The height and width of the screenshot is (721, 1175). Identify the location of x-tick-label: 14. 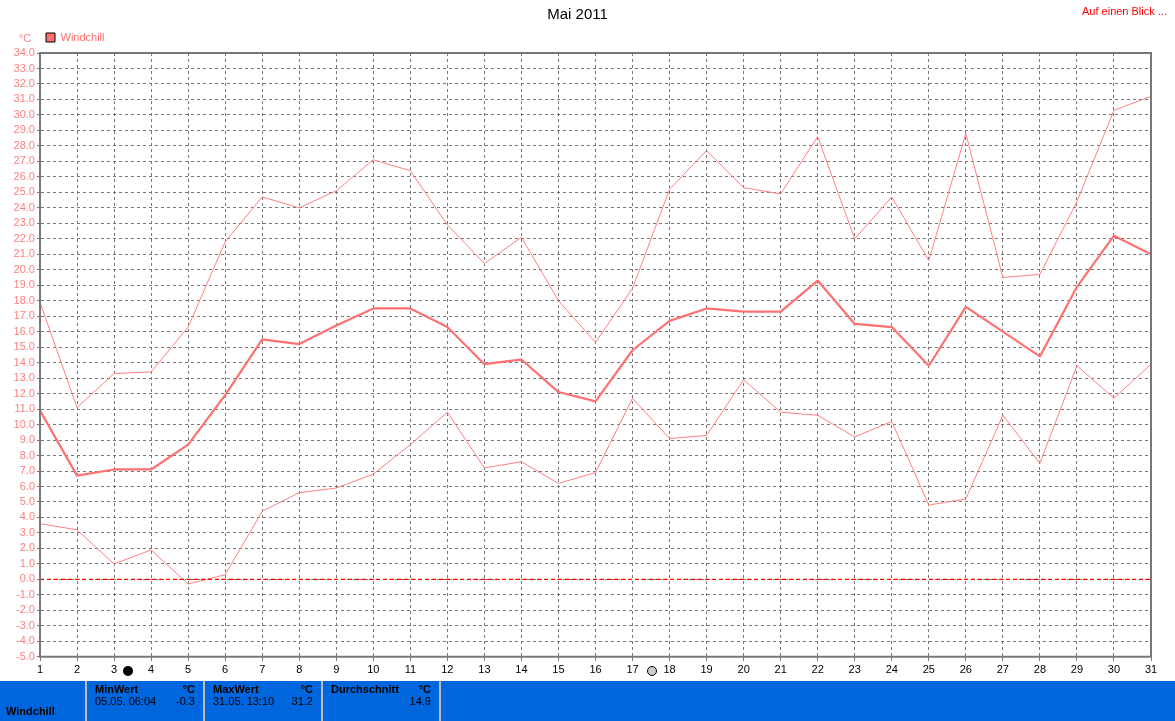
(521, 669).